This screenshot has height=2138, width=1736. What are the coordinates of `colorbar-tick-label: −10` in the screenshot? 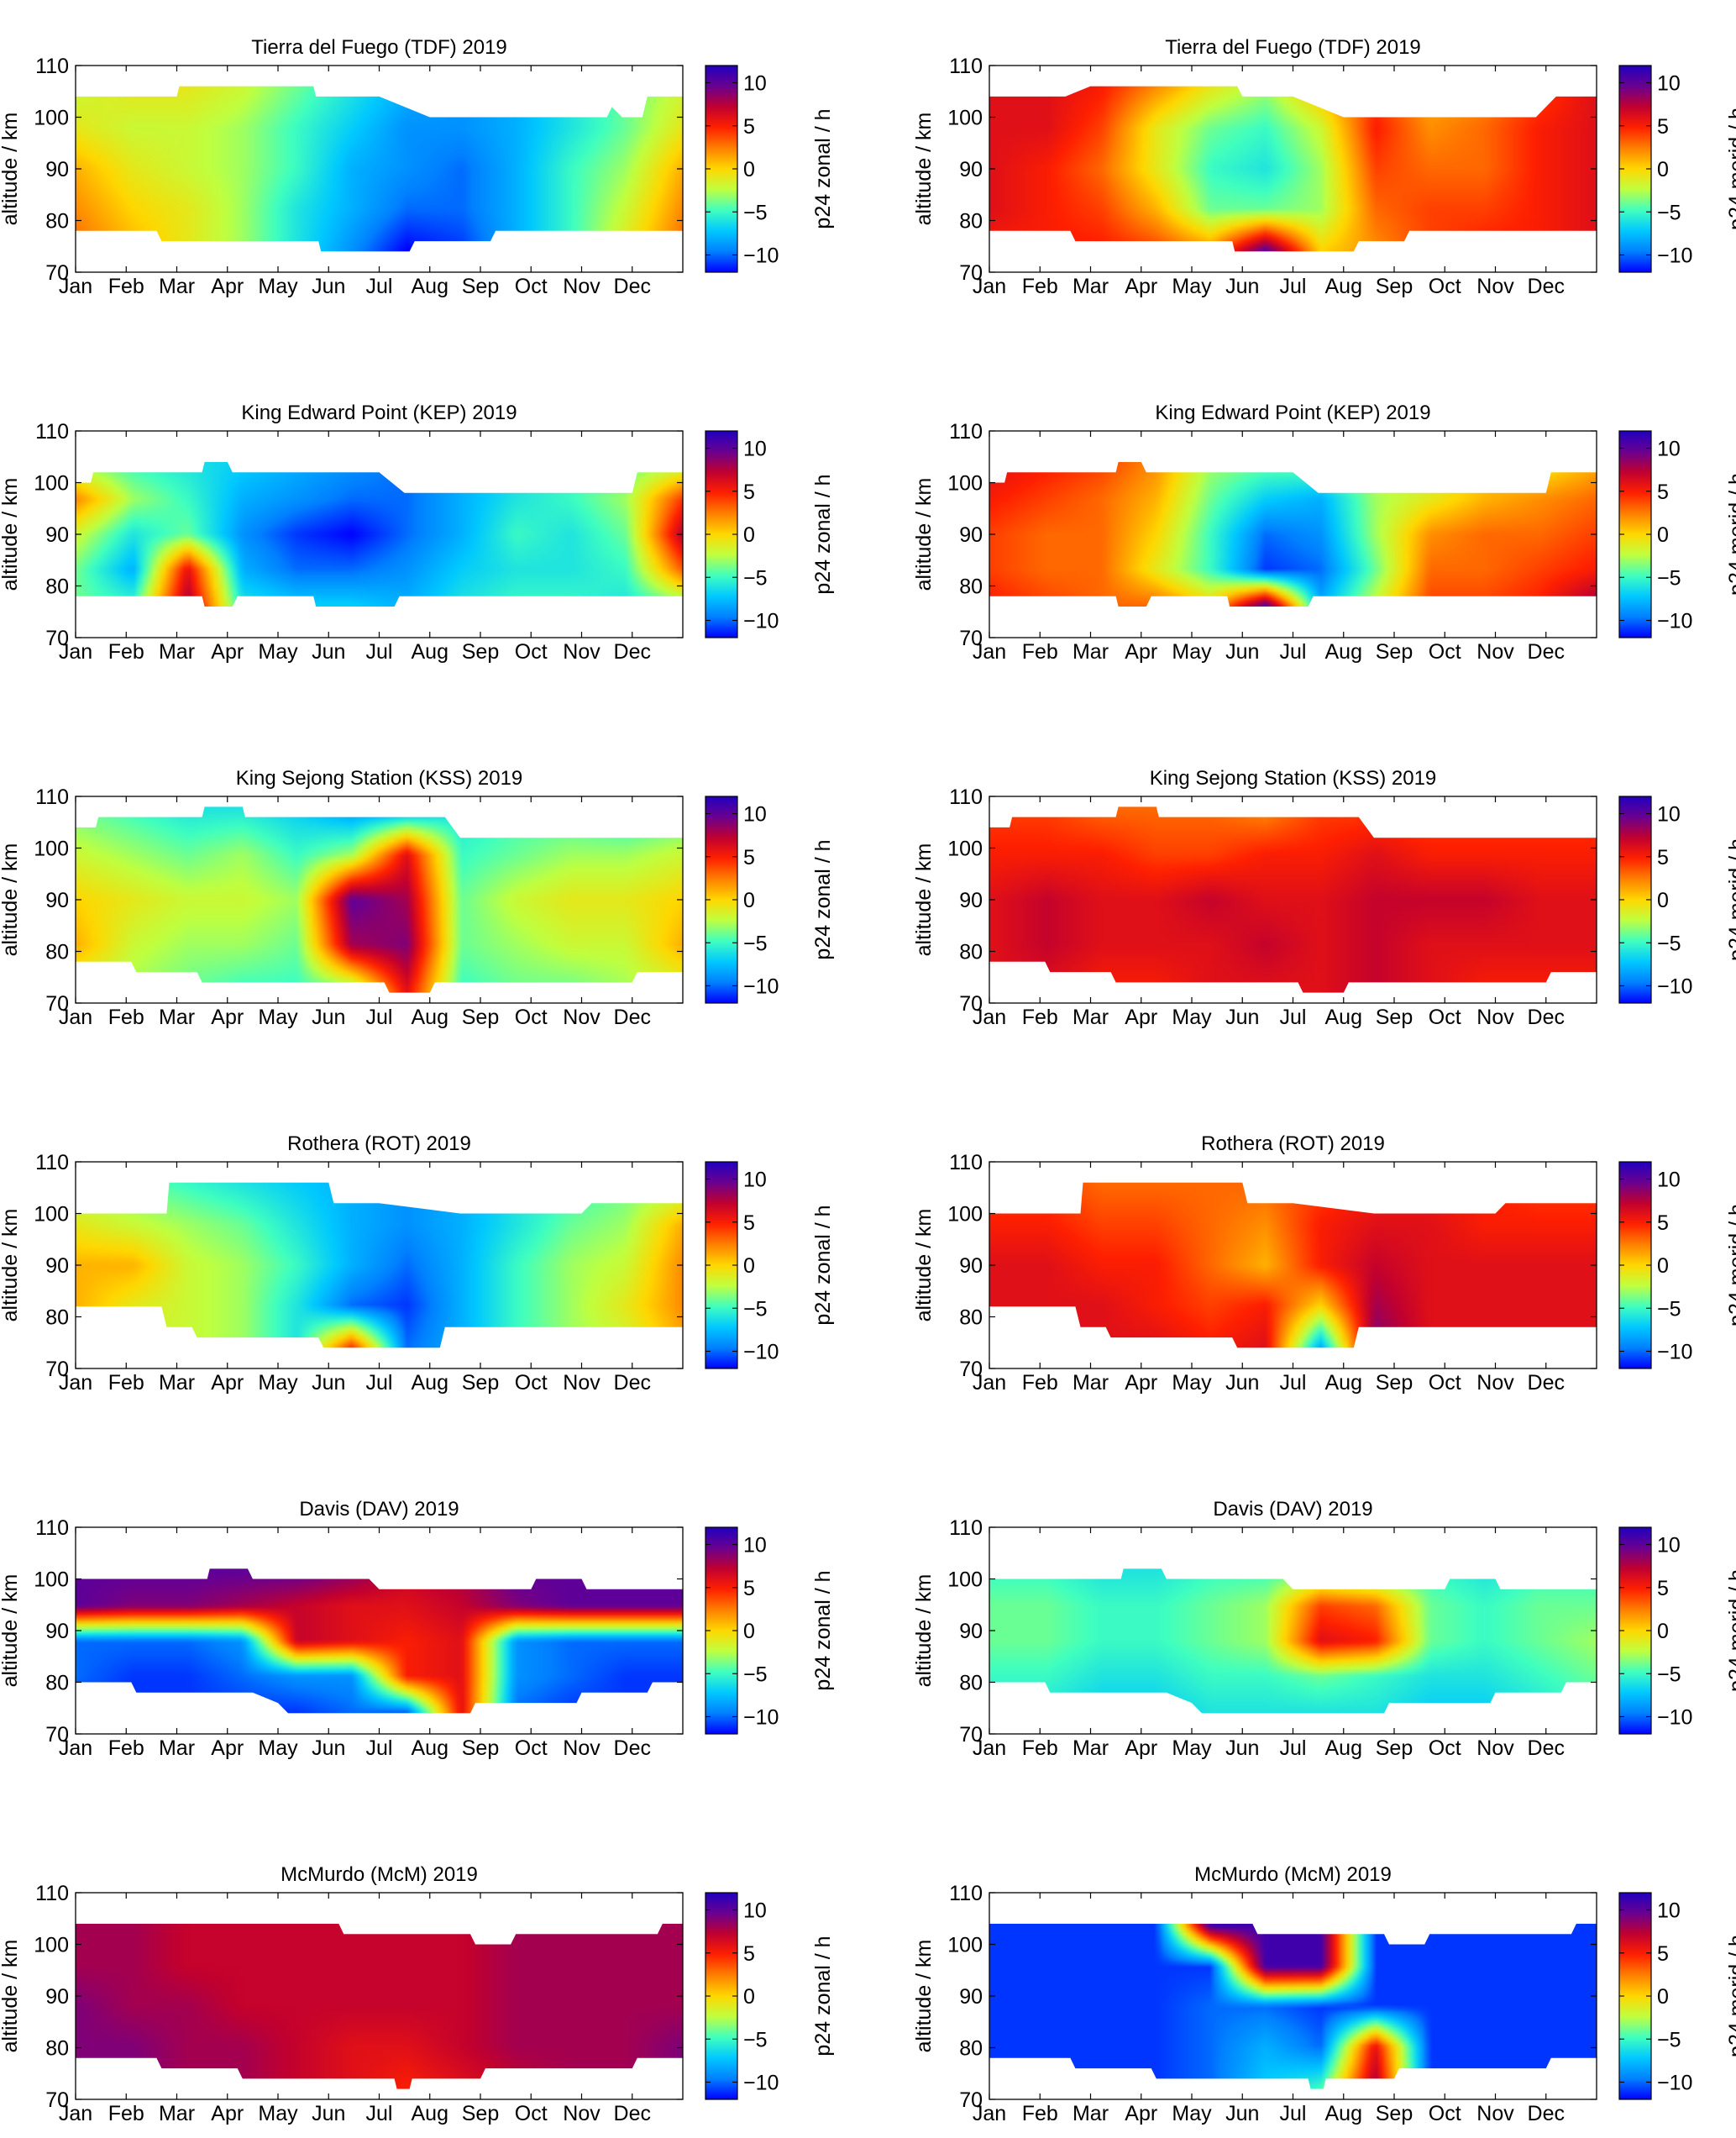 It's located at (1674, 987).